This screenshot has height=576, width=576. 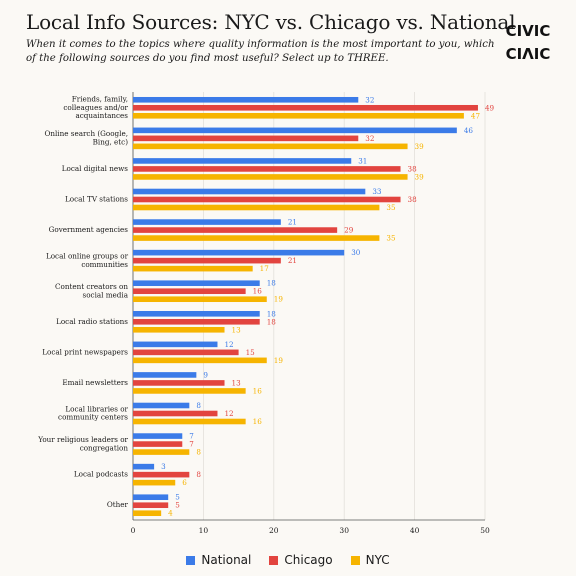 I want to click on data-label-chicago: 5, so click(x=177, y=505).